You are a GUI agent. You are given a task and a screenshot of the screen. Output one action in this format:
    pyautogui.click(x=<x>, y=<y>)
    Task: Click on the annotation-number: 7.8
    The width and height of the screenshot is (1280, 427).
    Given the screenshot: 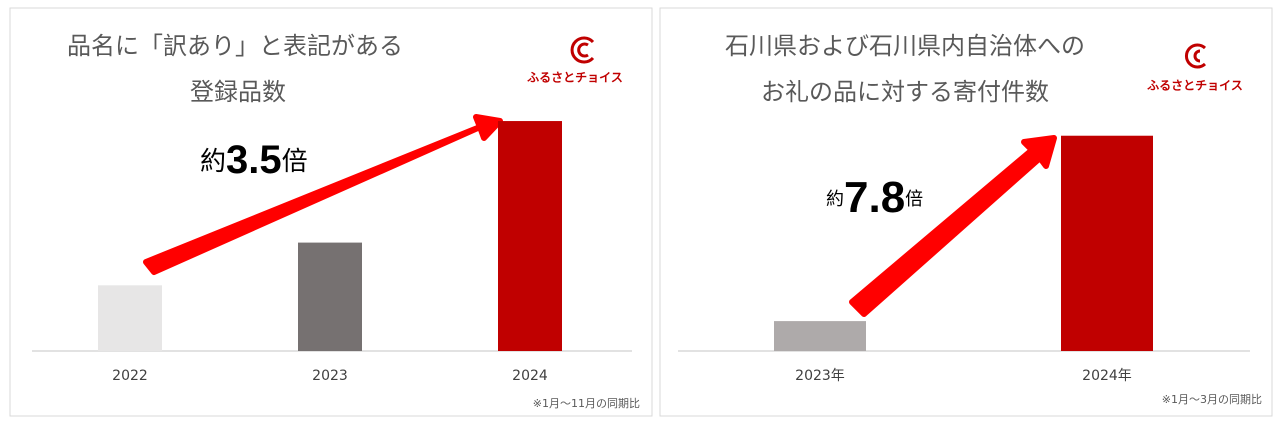 What is the action you would take?
    pyautogui.click(x=874, y=197)
    